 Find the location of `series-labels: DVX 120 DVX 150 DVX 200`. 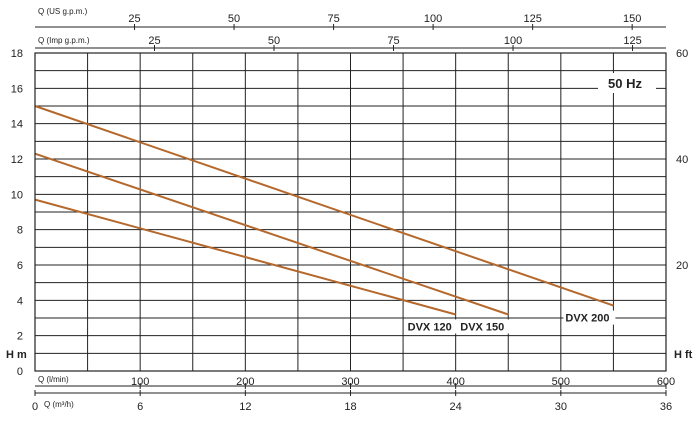

series-labels: DVX 120 DVX 150 DVX 200 is located at coordinates (510, 322).